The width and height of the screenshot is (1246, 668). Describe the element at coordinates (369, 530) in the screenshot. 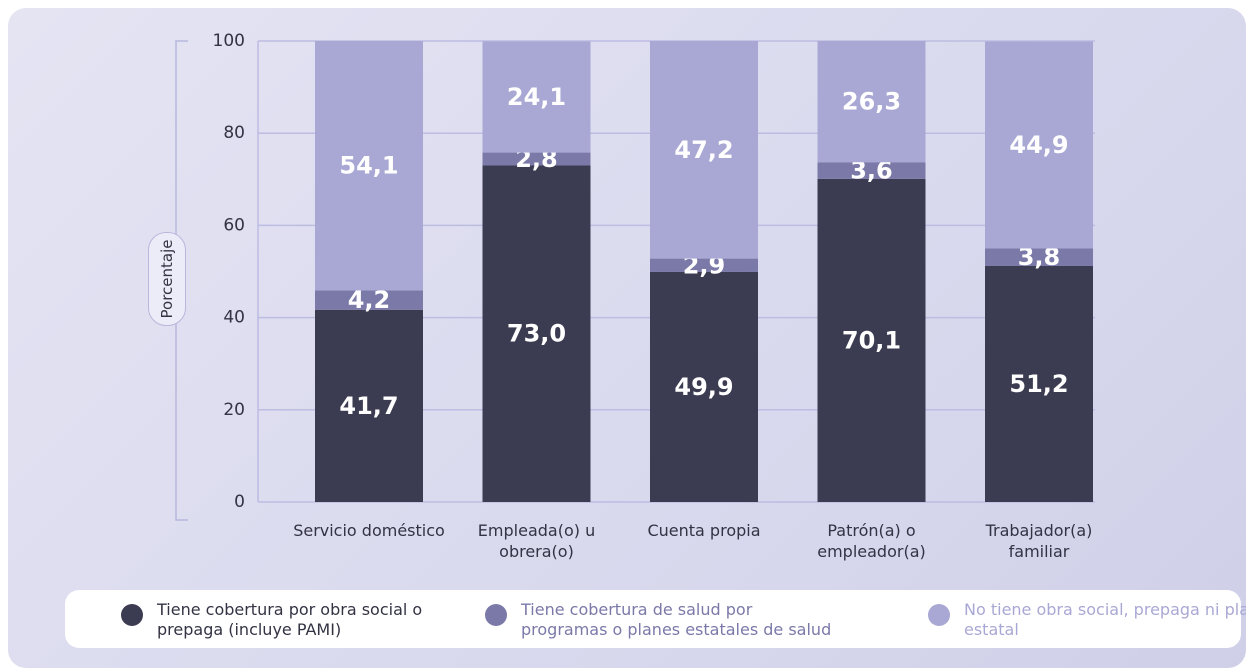

I see `x-tick-label: Servicio doméstico` at that location.